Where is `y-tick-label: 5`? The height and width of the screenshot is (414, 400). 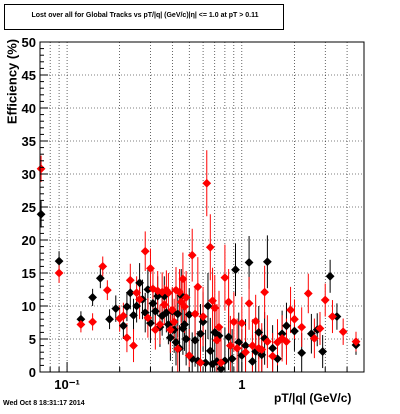 y-tick-label: 5 is located at coordinates (32, 339).